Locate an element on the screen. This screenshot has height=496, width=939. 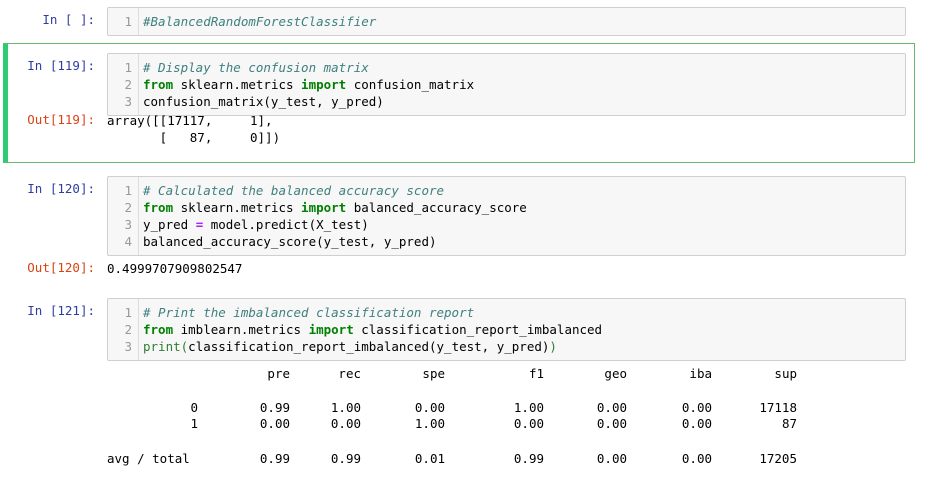
output-prompt: Out[119]: is located at coordinates (61, 119).